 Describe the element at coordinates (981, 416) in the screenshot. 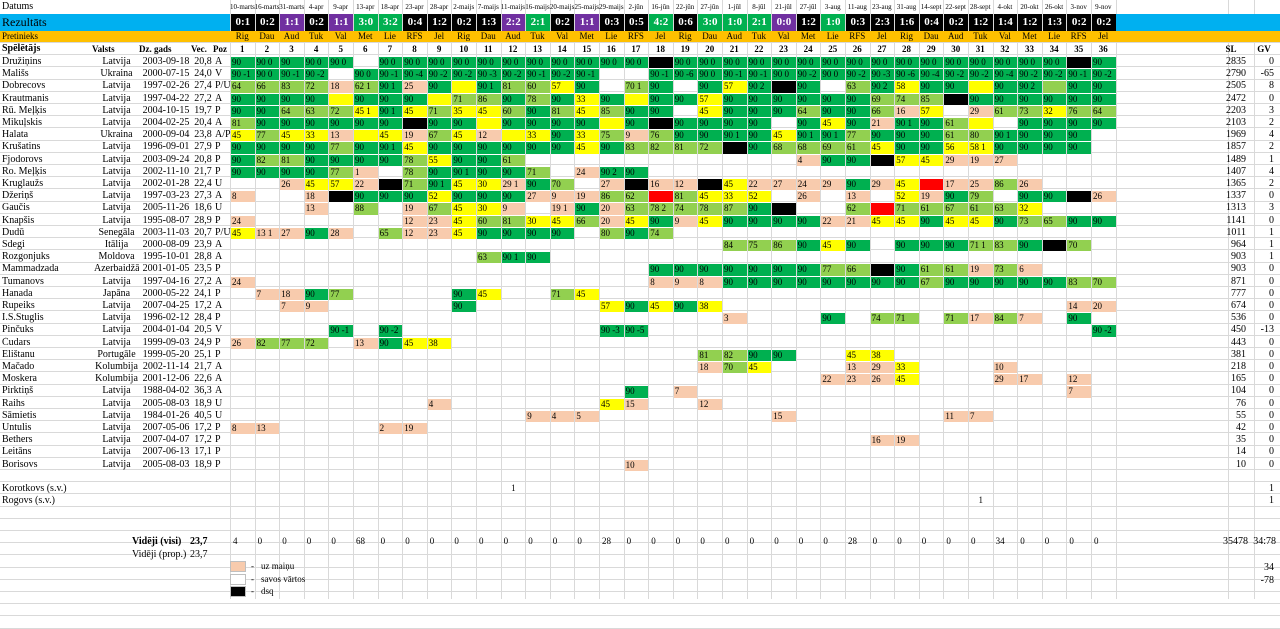

I see `match-cell: 7` at that location.